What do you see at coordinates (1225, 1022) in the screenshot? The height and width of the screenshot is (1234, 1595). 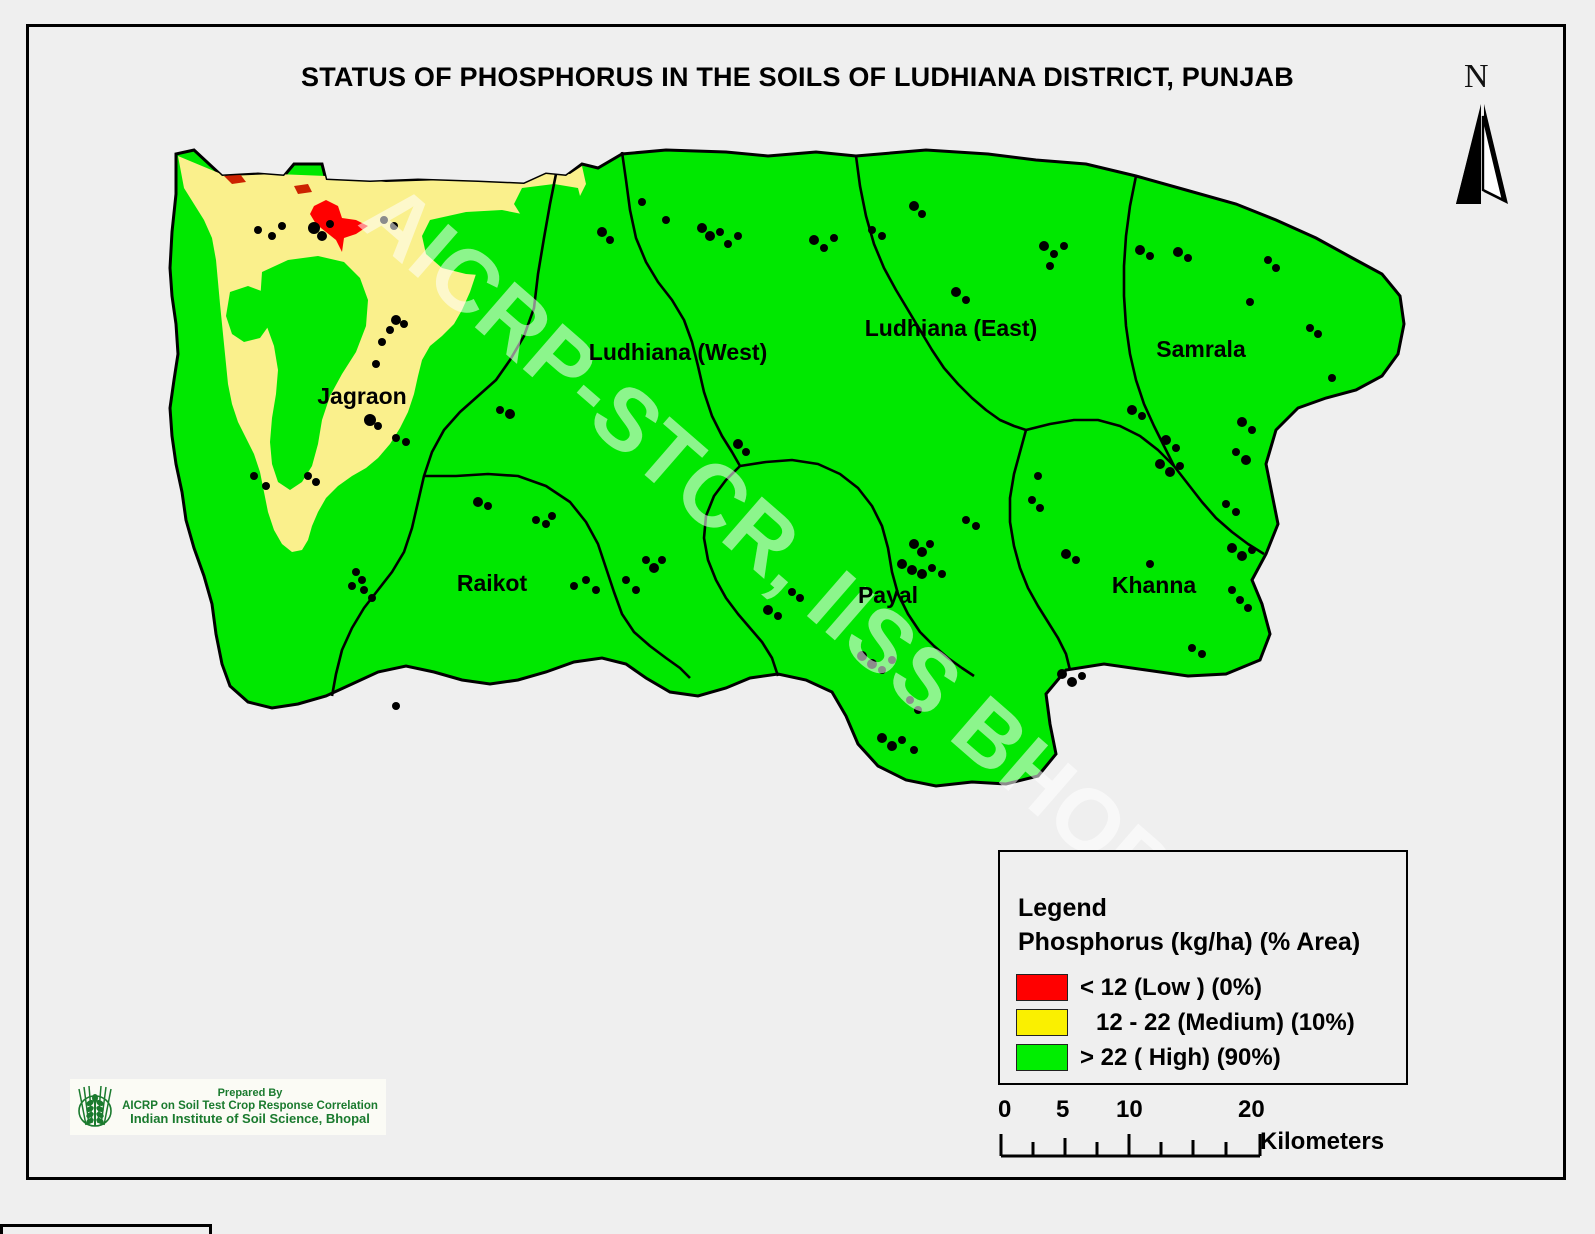 I see `legend-label-medium: 12 - 22 (Medium) (10%)` at bounding box center [1225, 1022].